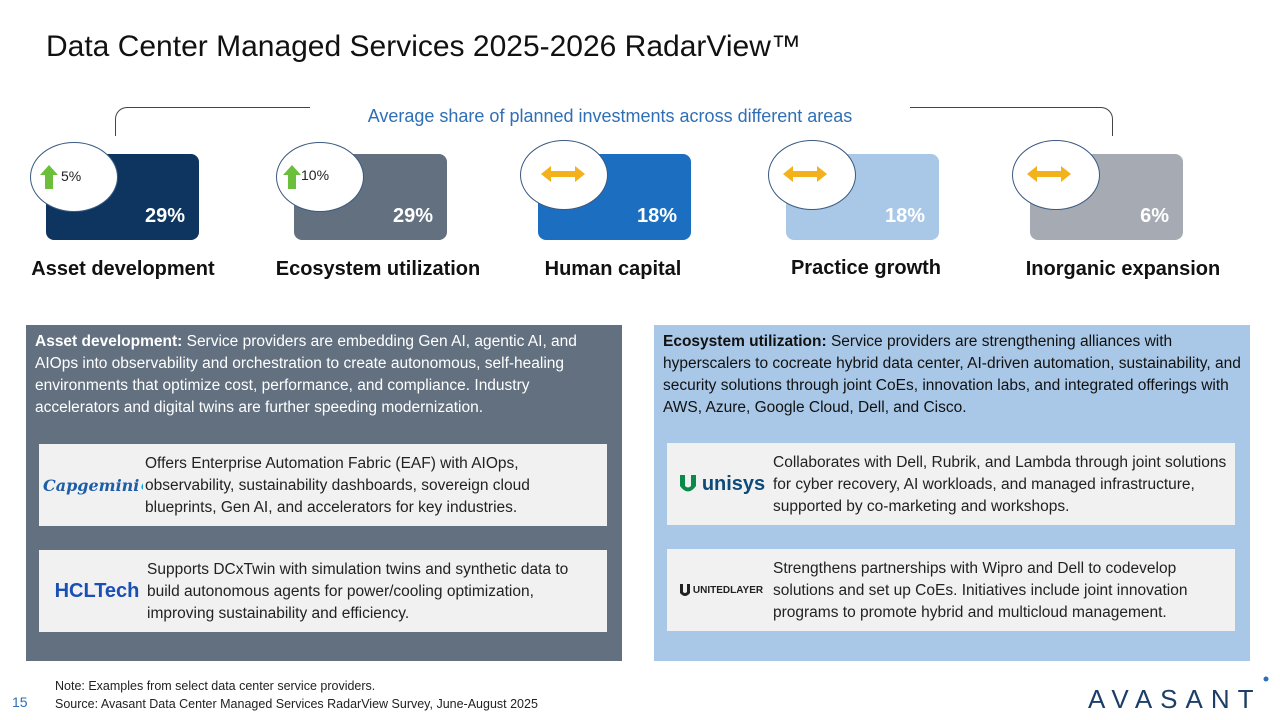 Image resolution: width=1280 pixels, height=720 pixels. I want to click on logo-dot-icon, so click(1266, 679).